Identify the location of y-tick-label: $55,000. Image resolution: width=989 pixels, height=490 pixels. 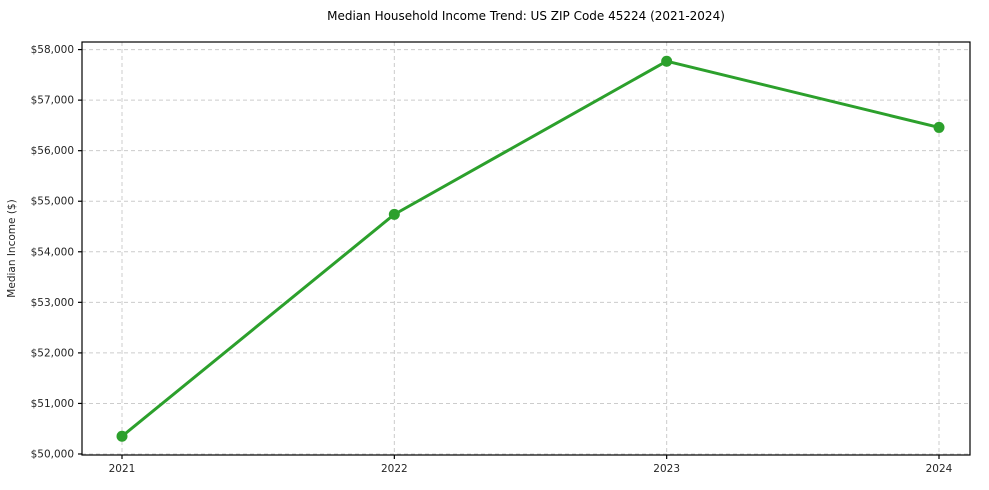
(52, 202).